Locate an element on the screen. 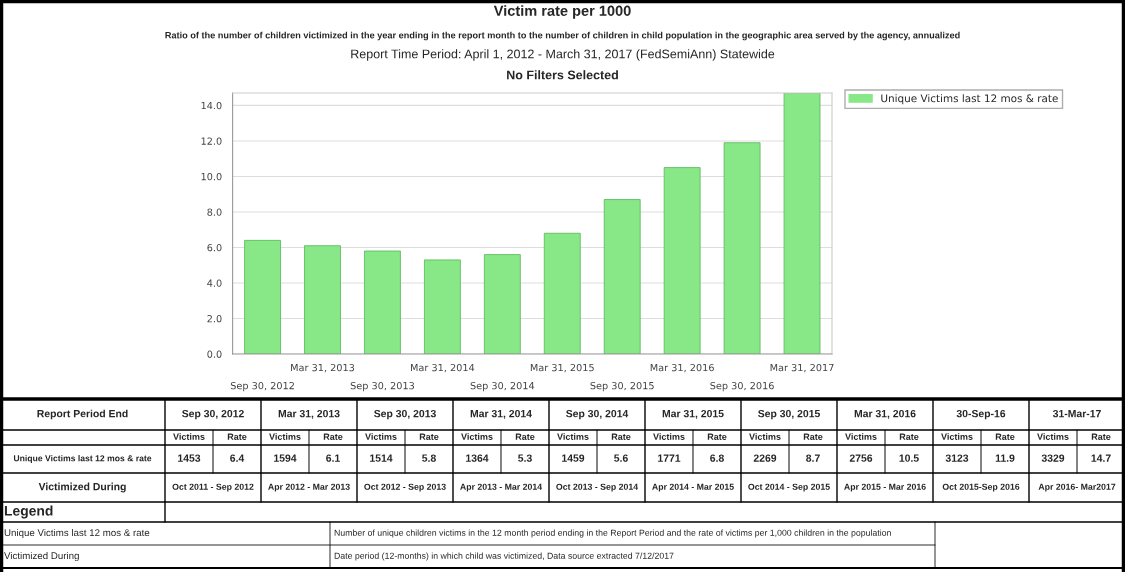 This screenshot has height=572, width=1125. x-tick-label: Sep 30, 2016 is located at coordinates (742, 386).